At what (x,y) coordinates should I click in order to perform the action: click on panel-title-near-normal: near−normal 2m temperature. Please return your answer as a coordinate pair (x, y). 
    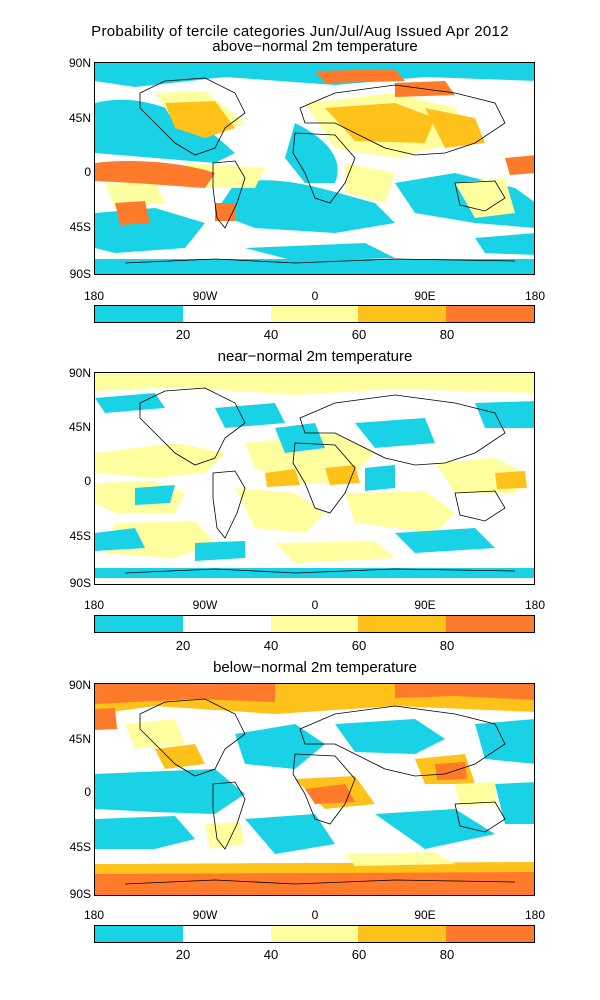
    Looking at the image, I should click on (315, 356).